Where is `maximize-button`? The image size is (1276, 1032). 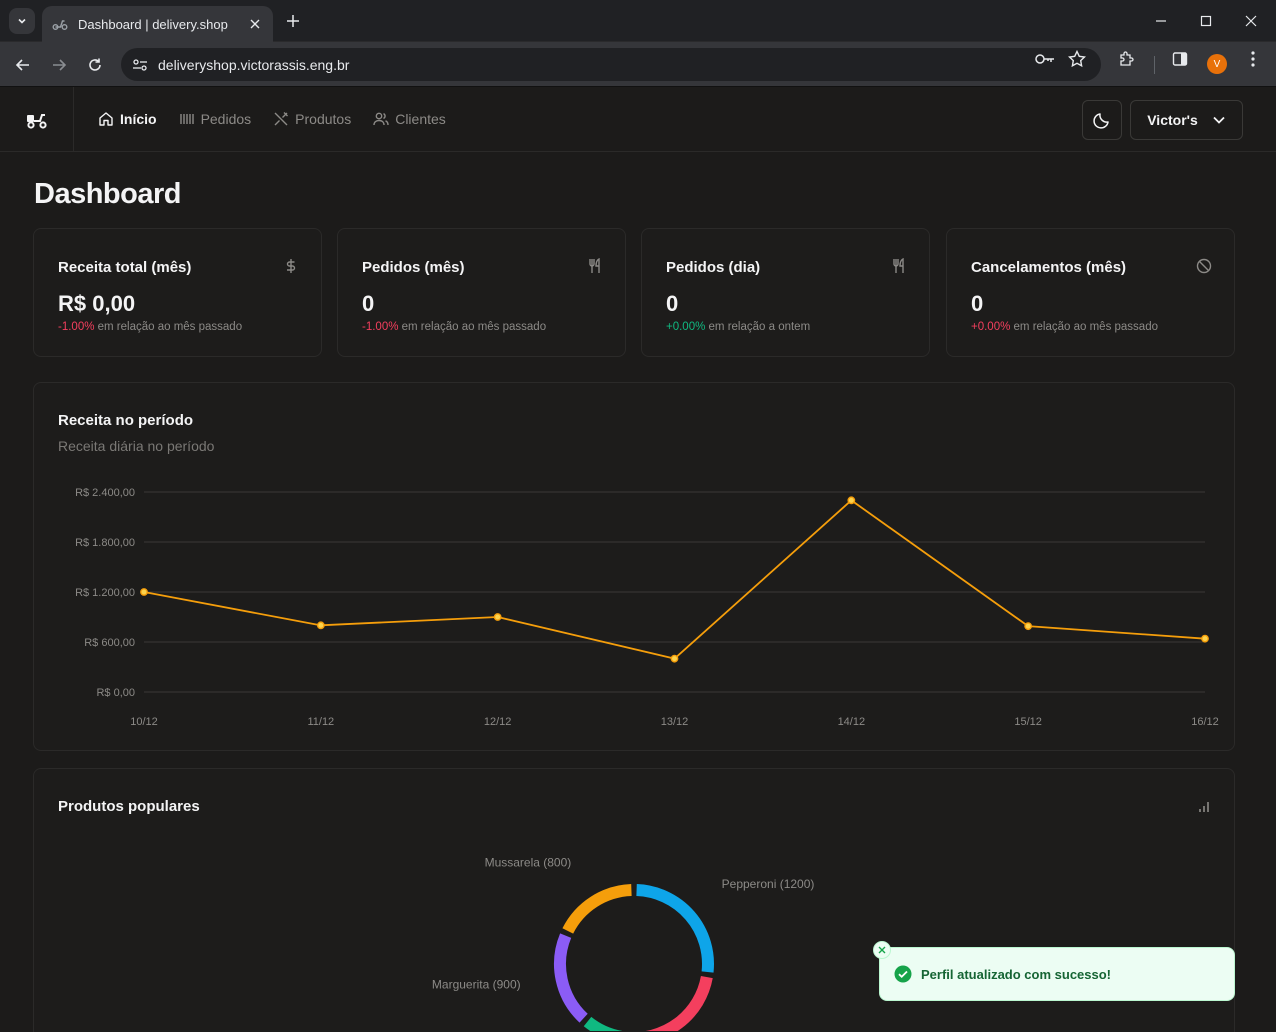
maximize-button is located at coordinates (1206, 21).